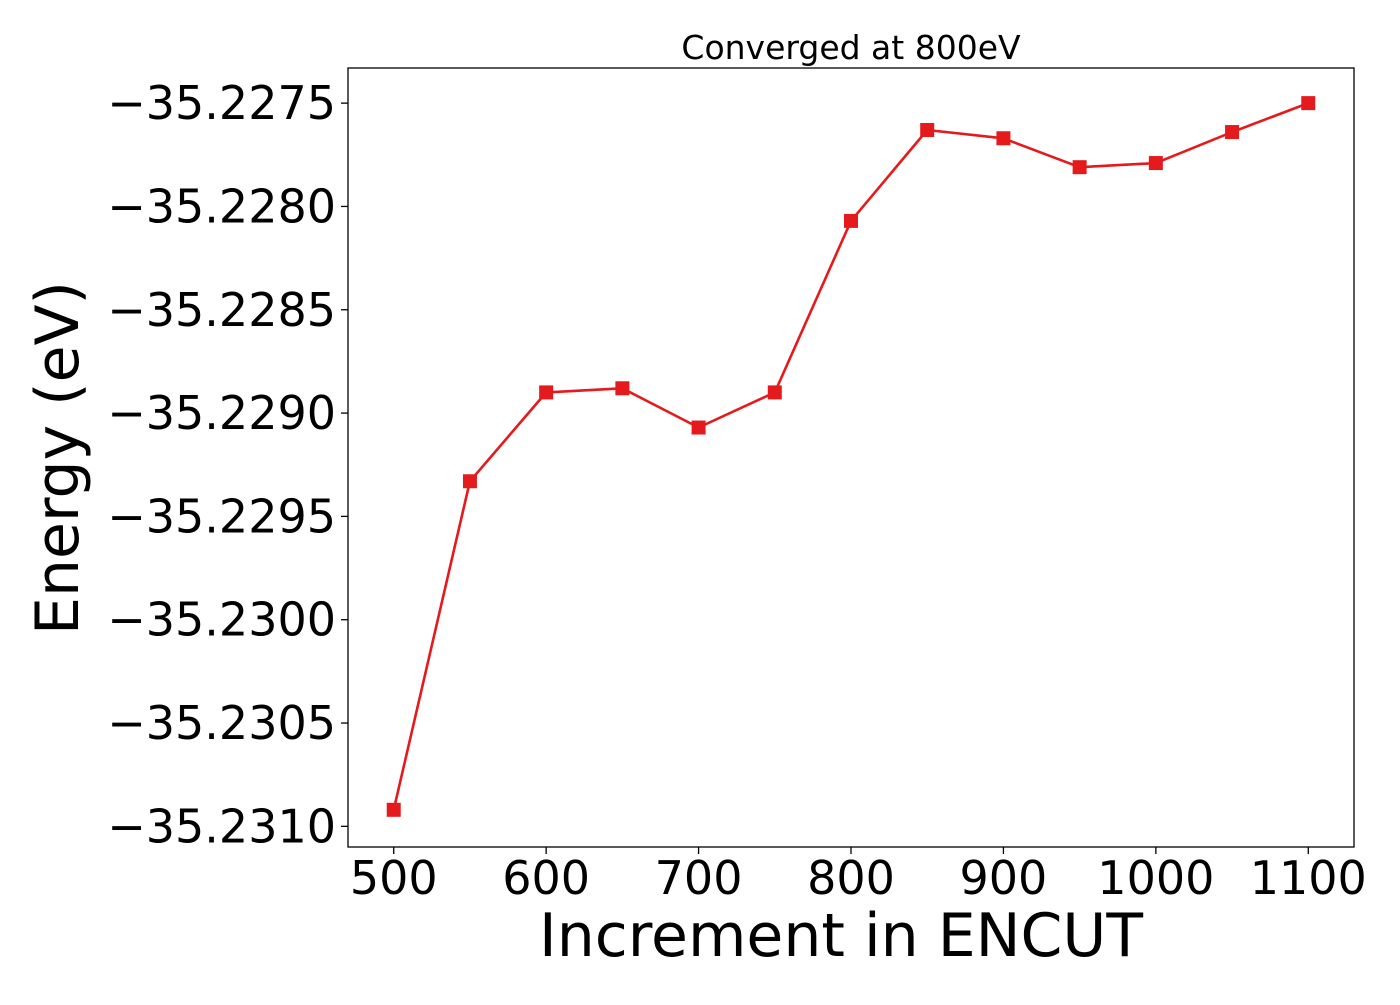 The width and height of the screenshot is (1400, 1005). I want to click on x-tick-label: 1000, so click(1155, 878).